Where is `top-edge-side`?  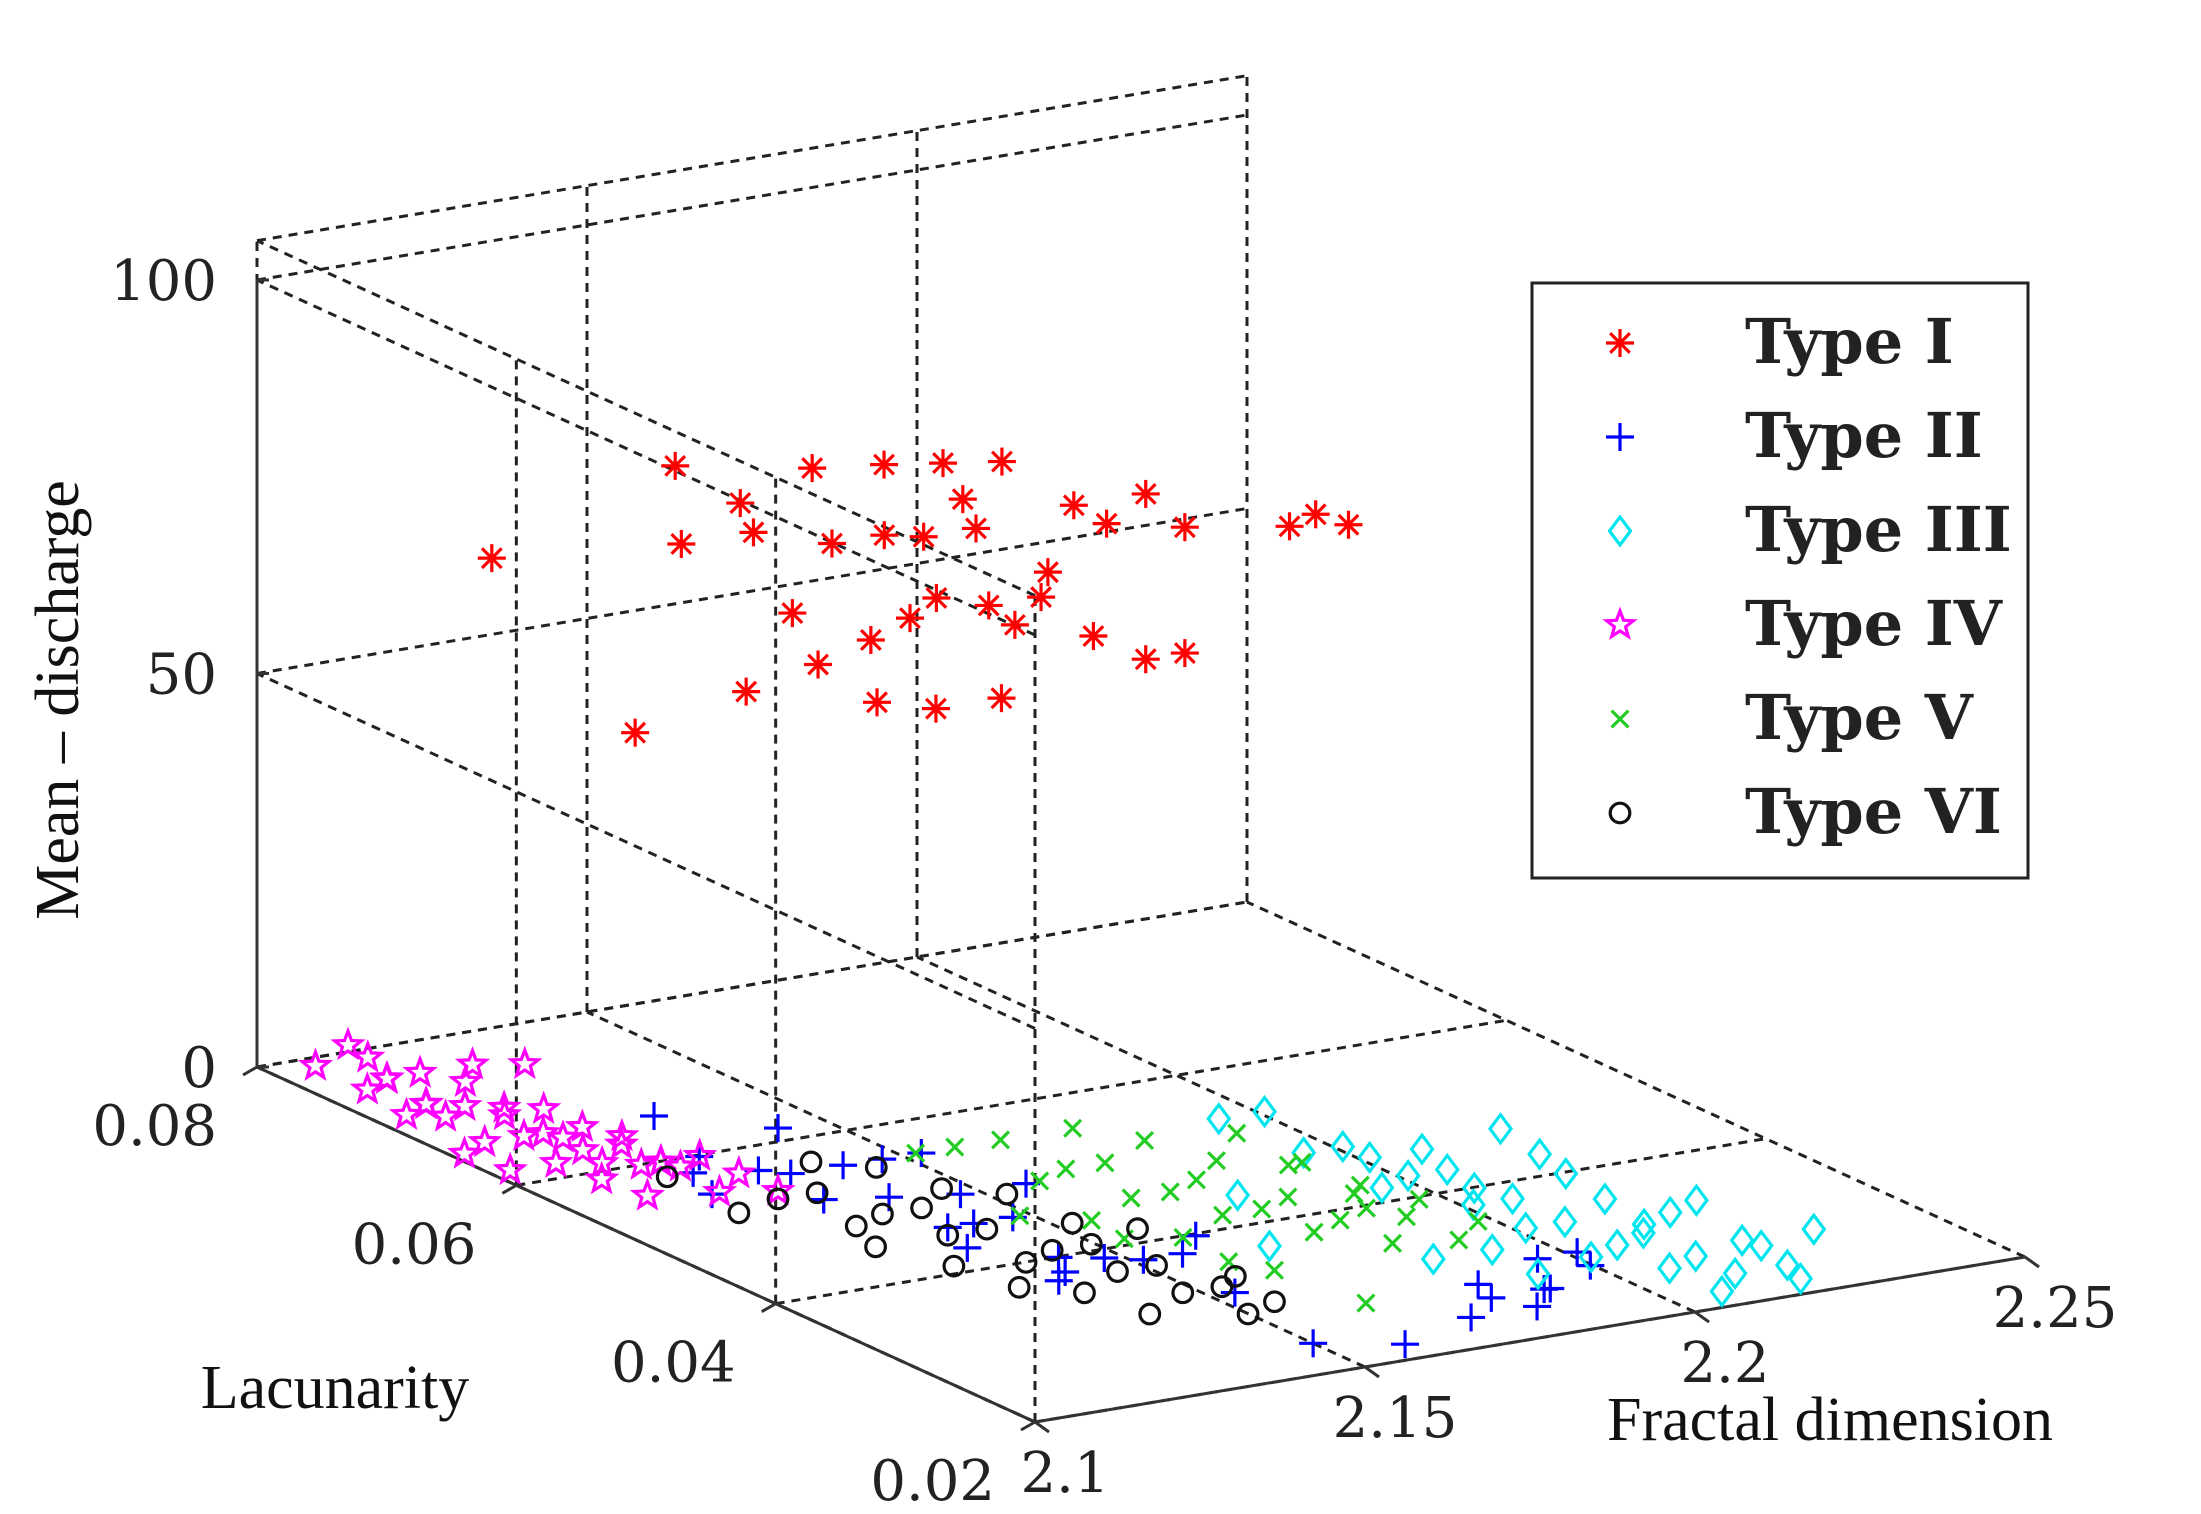 top-edge-side is located at coordinates (646, 418).